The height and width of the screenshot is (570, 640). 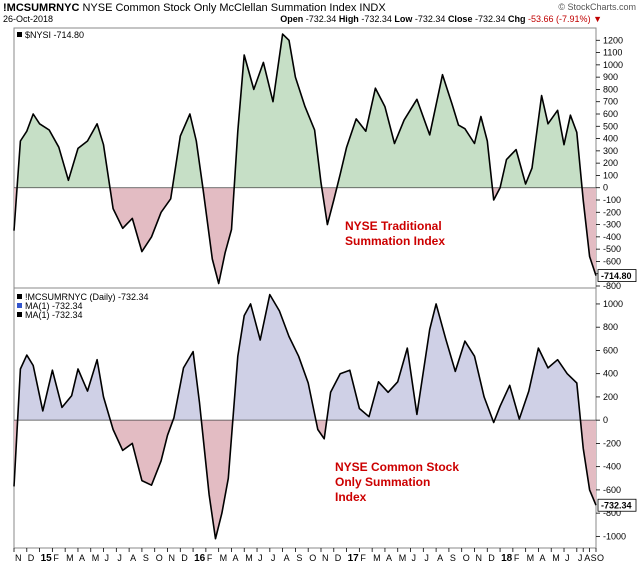 I want to click on y-tick-label: -500, so click(x=612, y=249).